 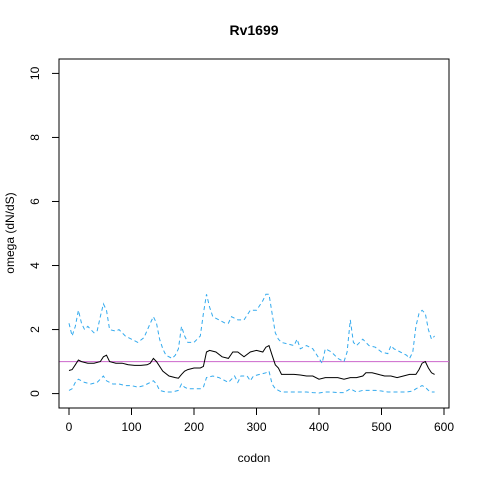 What do you see at coordinates (131, 427) in the screenshot?
I see `x-tick-label: 100` at bounding box center [131, 427].